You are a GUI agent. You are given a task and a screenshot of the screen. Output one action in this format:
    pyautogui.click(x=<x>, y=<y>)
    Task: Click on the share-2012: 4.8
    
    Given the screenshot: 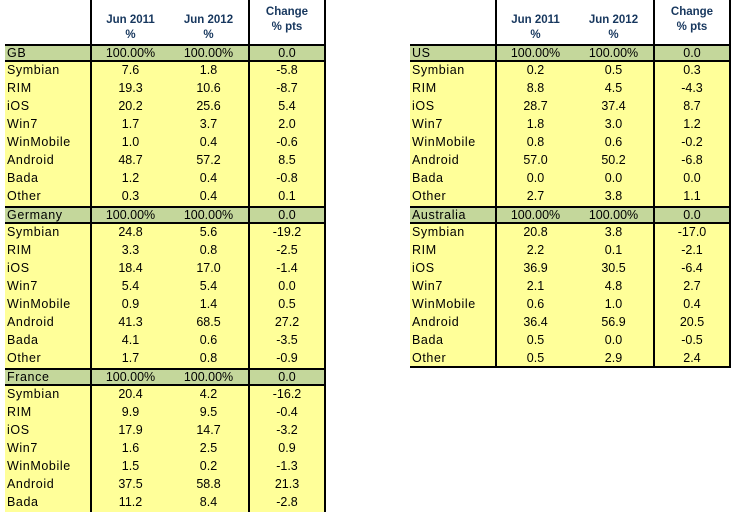 What is the action you would take?
    pyautogui.click(x=613, y=287)
    